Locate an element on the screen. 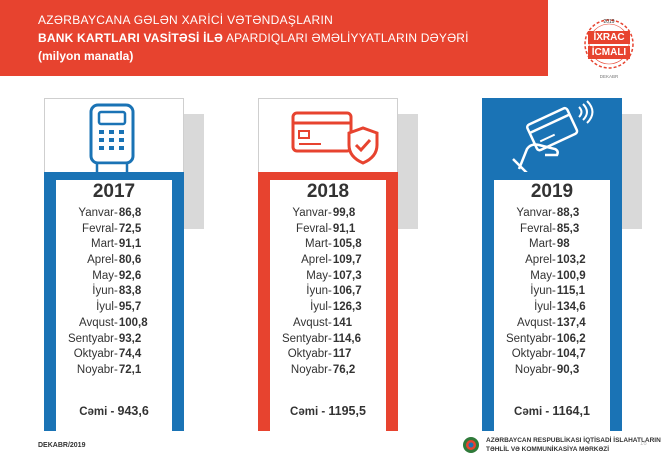  list-item: May -92,6 is located at coordinates (106, 278).